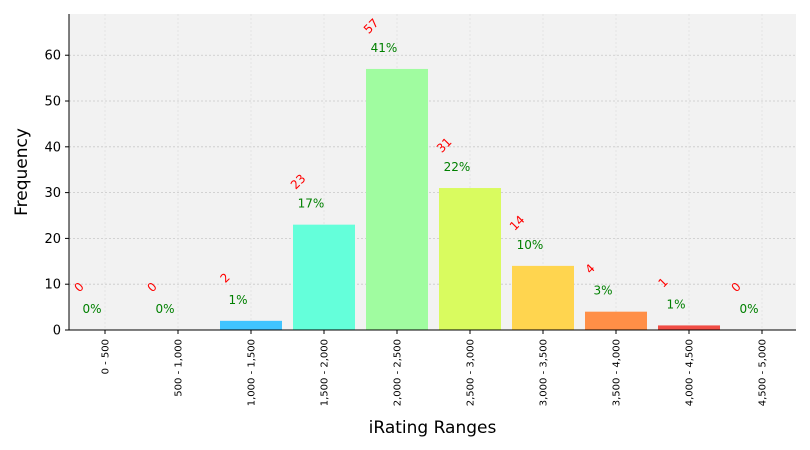 Image resolution: width=810 pixels, height=450 pixels. Describe the element at coordinates (311, 204) in the screenshot. I see `percent-label: 17%` at that location.